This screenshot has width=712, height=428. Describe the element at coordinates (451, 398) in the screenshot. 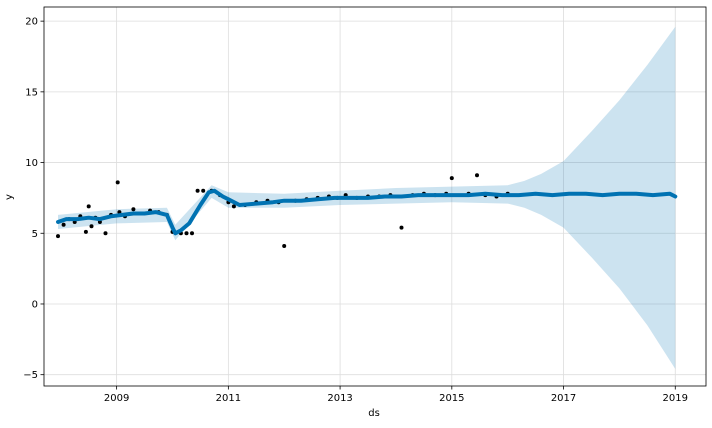

I see `x-tick-label: 2015` at that location.